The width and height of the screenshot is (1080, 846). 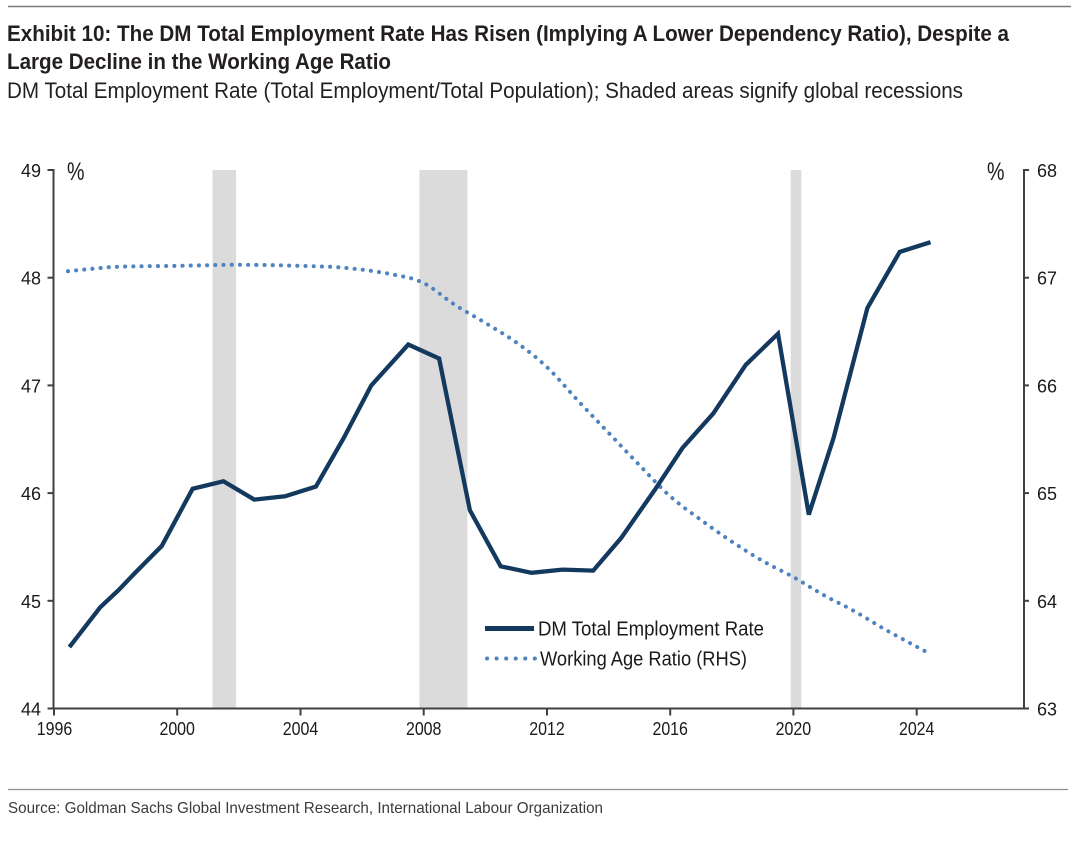 What do you see at coordinates (917, 729) in the screenshot?
I see `svg-text: 2024` at bounding box center [917, 729].